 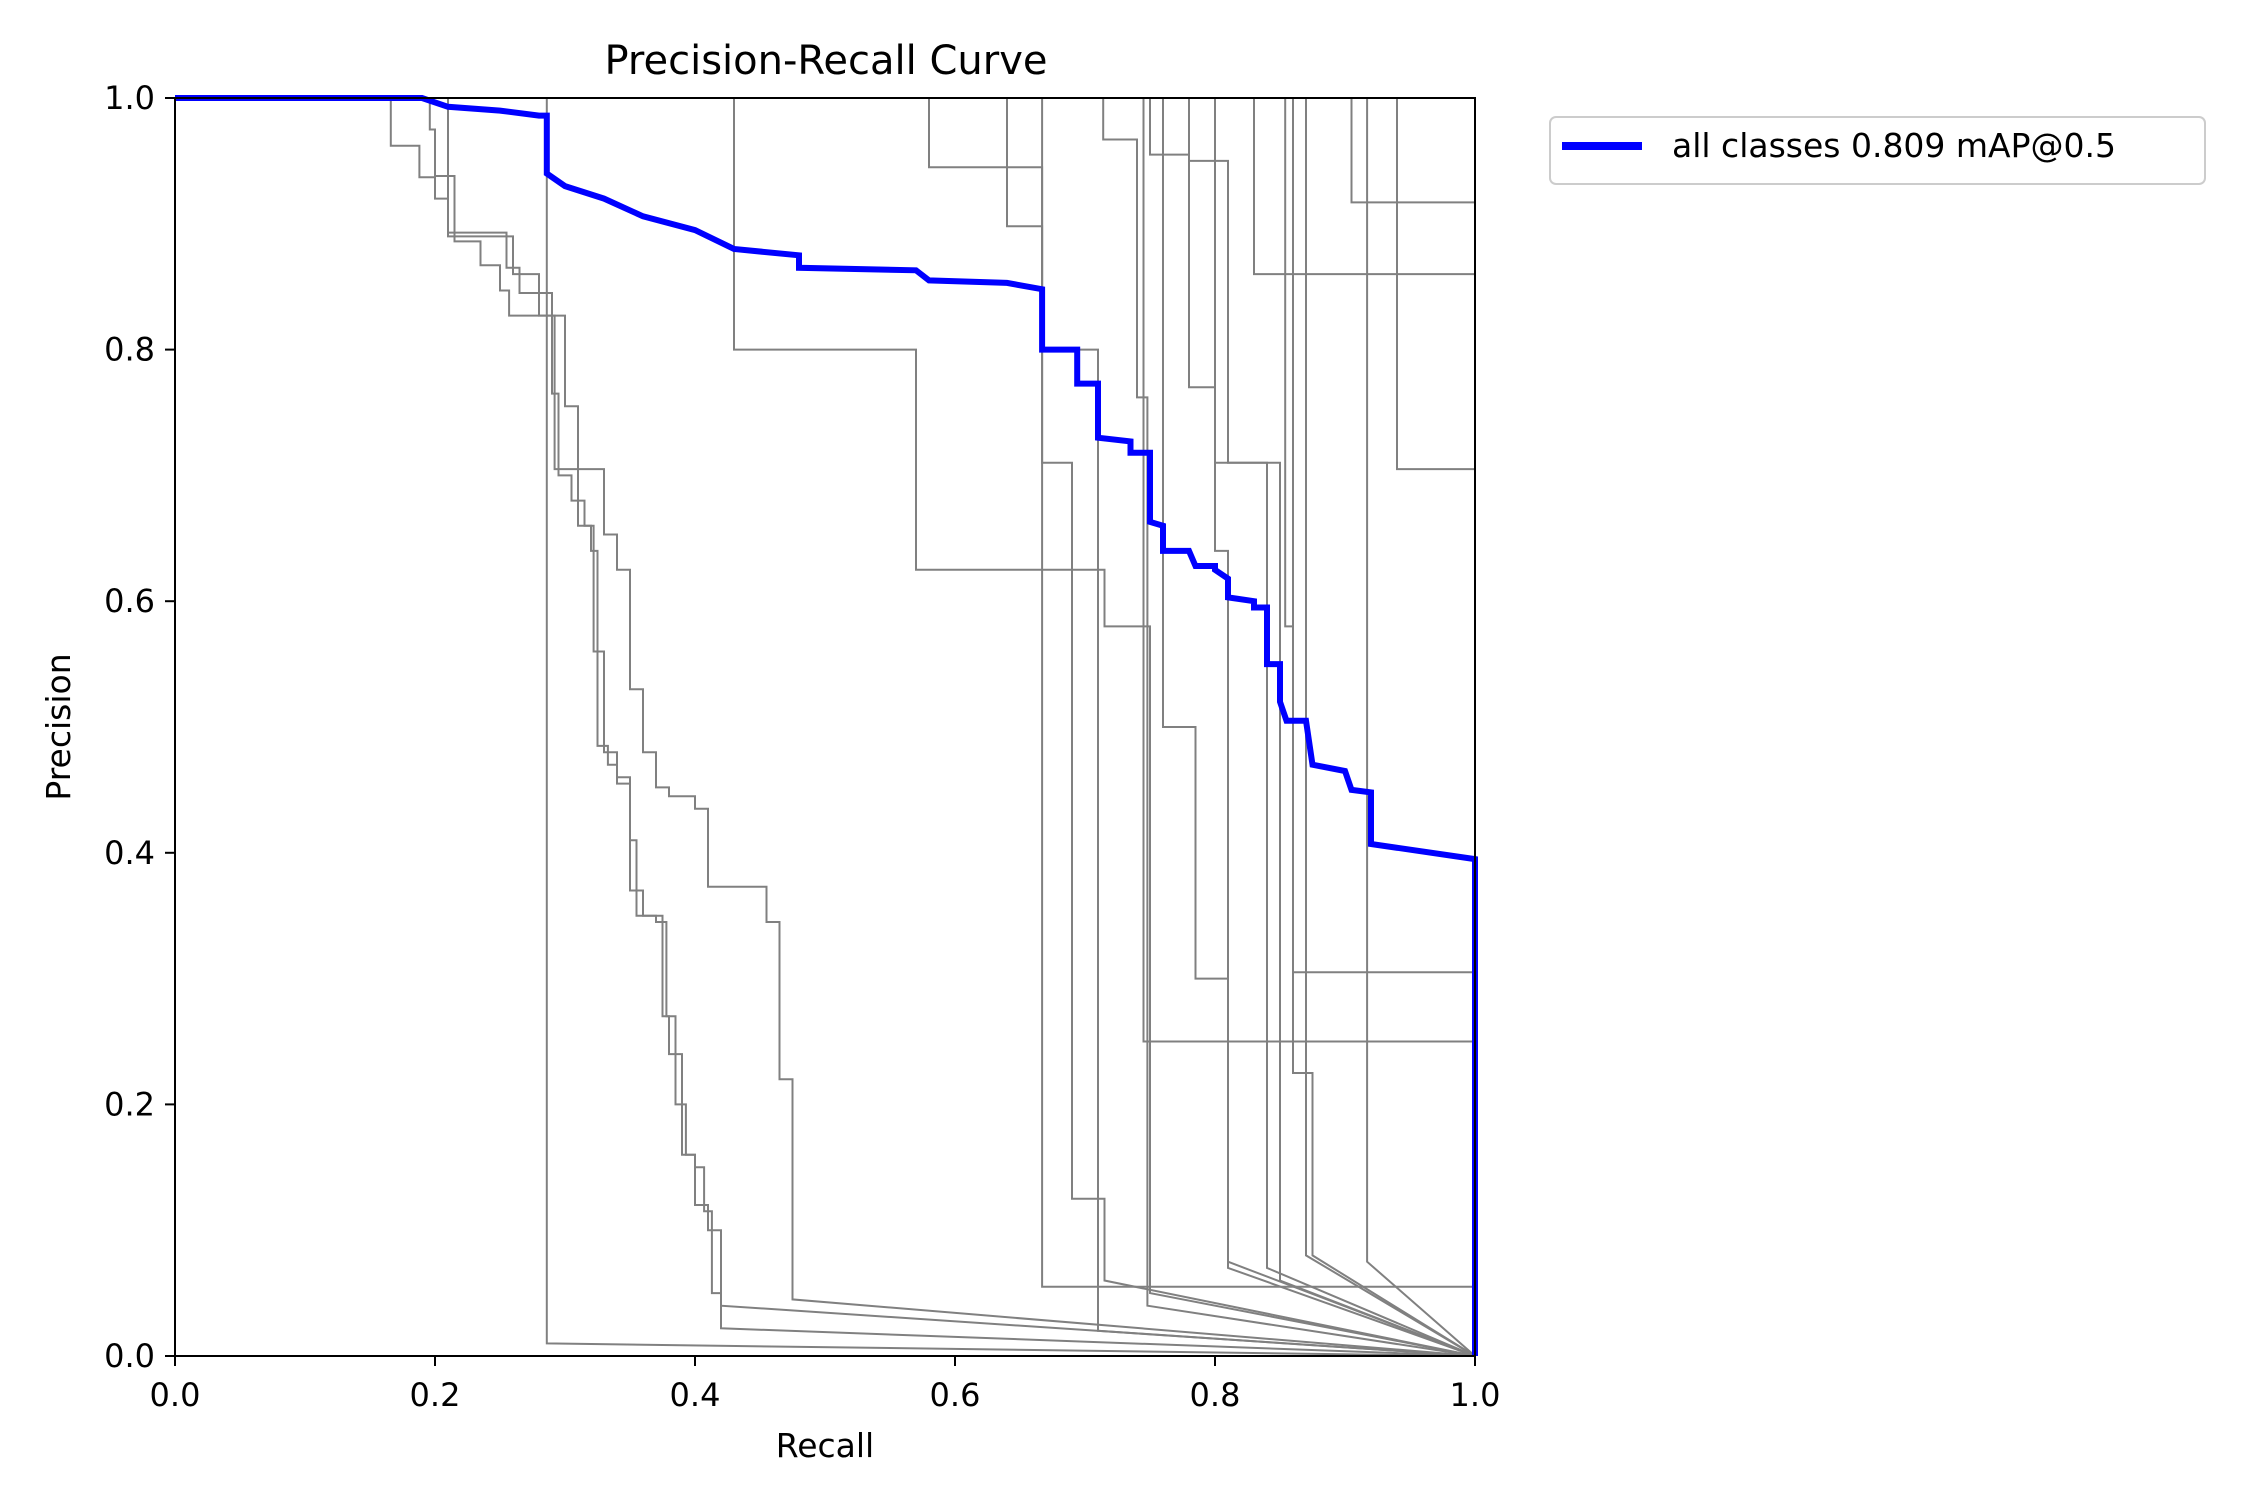 I want to click on y-tick-label: 0.2, so click(x=129, y=1104).